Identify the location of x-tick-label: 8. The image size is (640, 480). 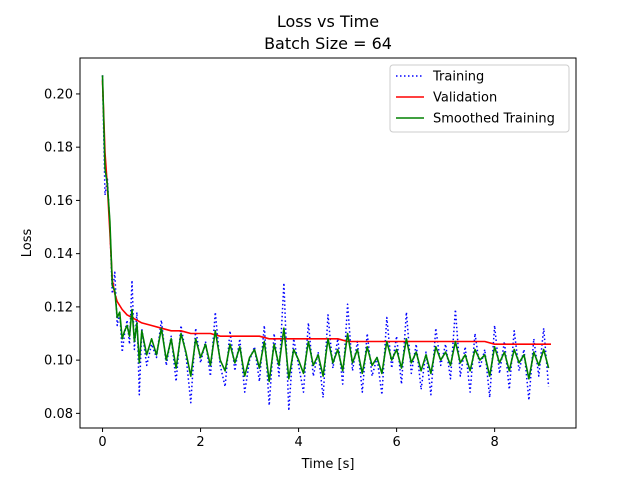
(494, 442).